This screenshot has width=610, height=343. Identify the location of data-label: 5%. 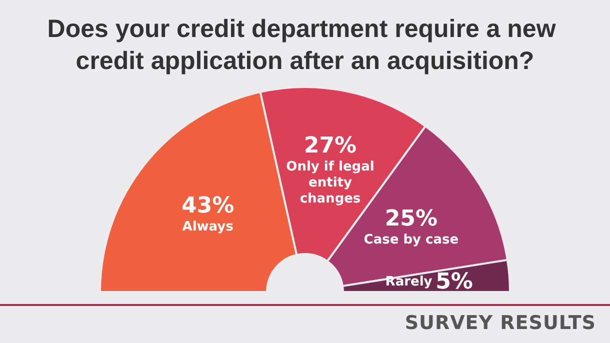
(454, 282).